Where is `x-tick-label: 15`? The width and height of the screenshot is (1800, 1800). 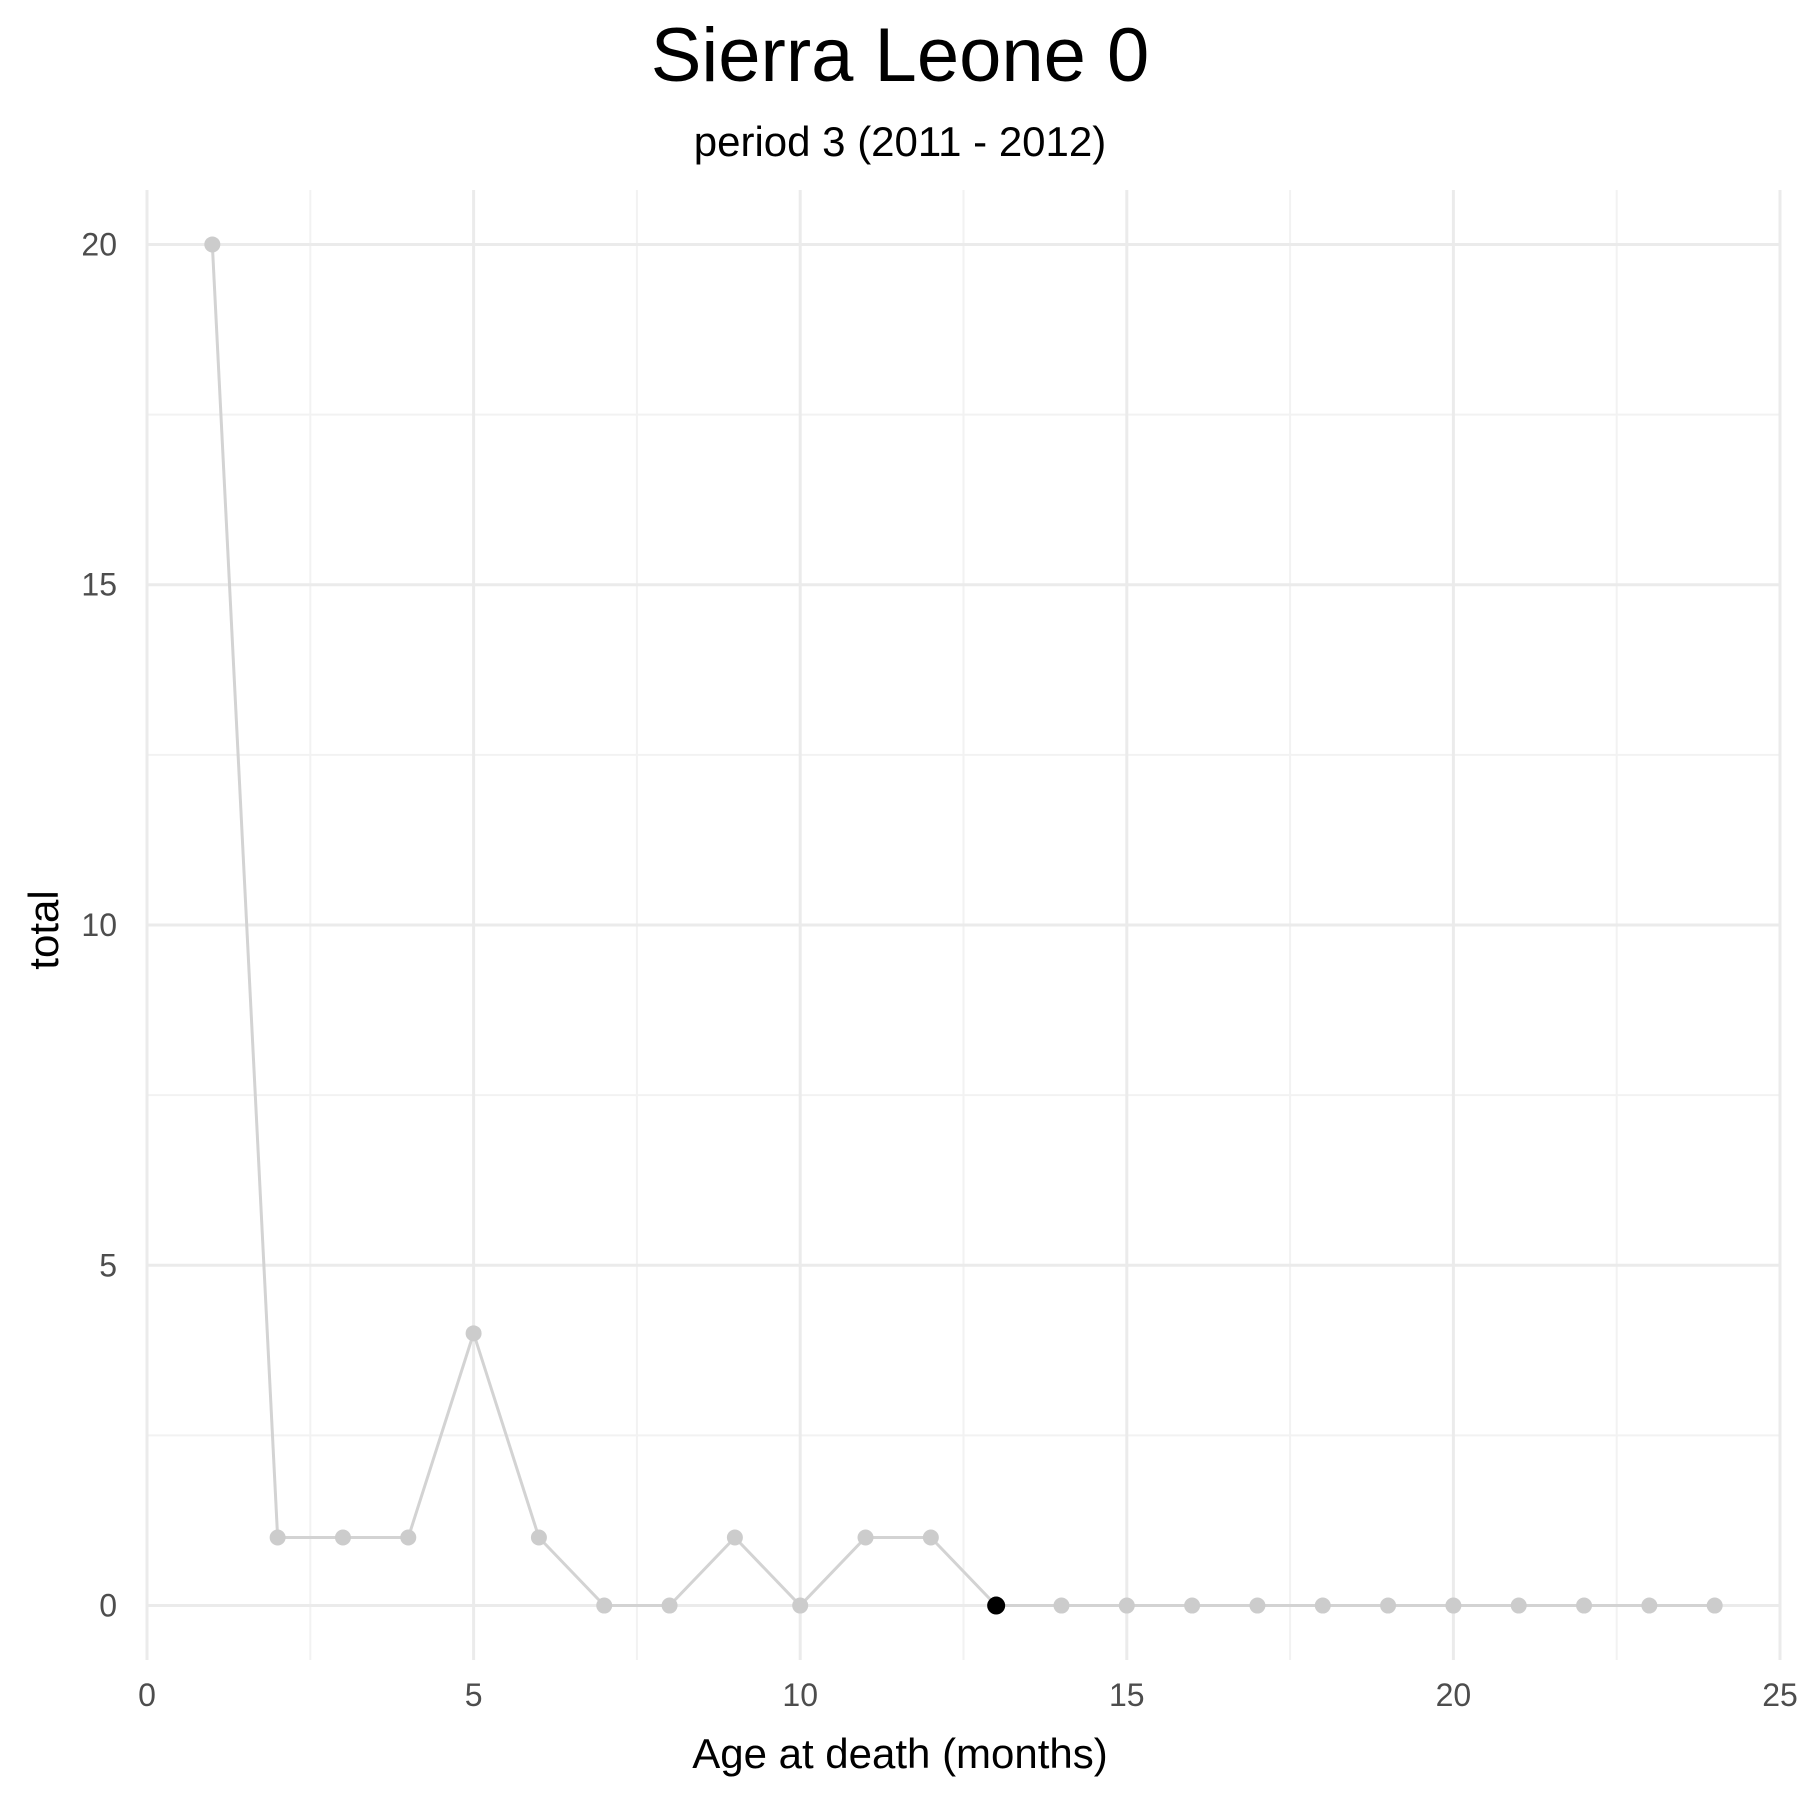 x-tick-label: 15 is located at coordinates (1127, 1695).